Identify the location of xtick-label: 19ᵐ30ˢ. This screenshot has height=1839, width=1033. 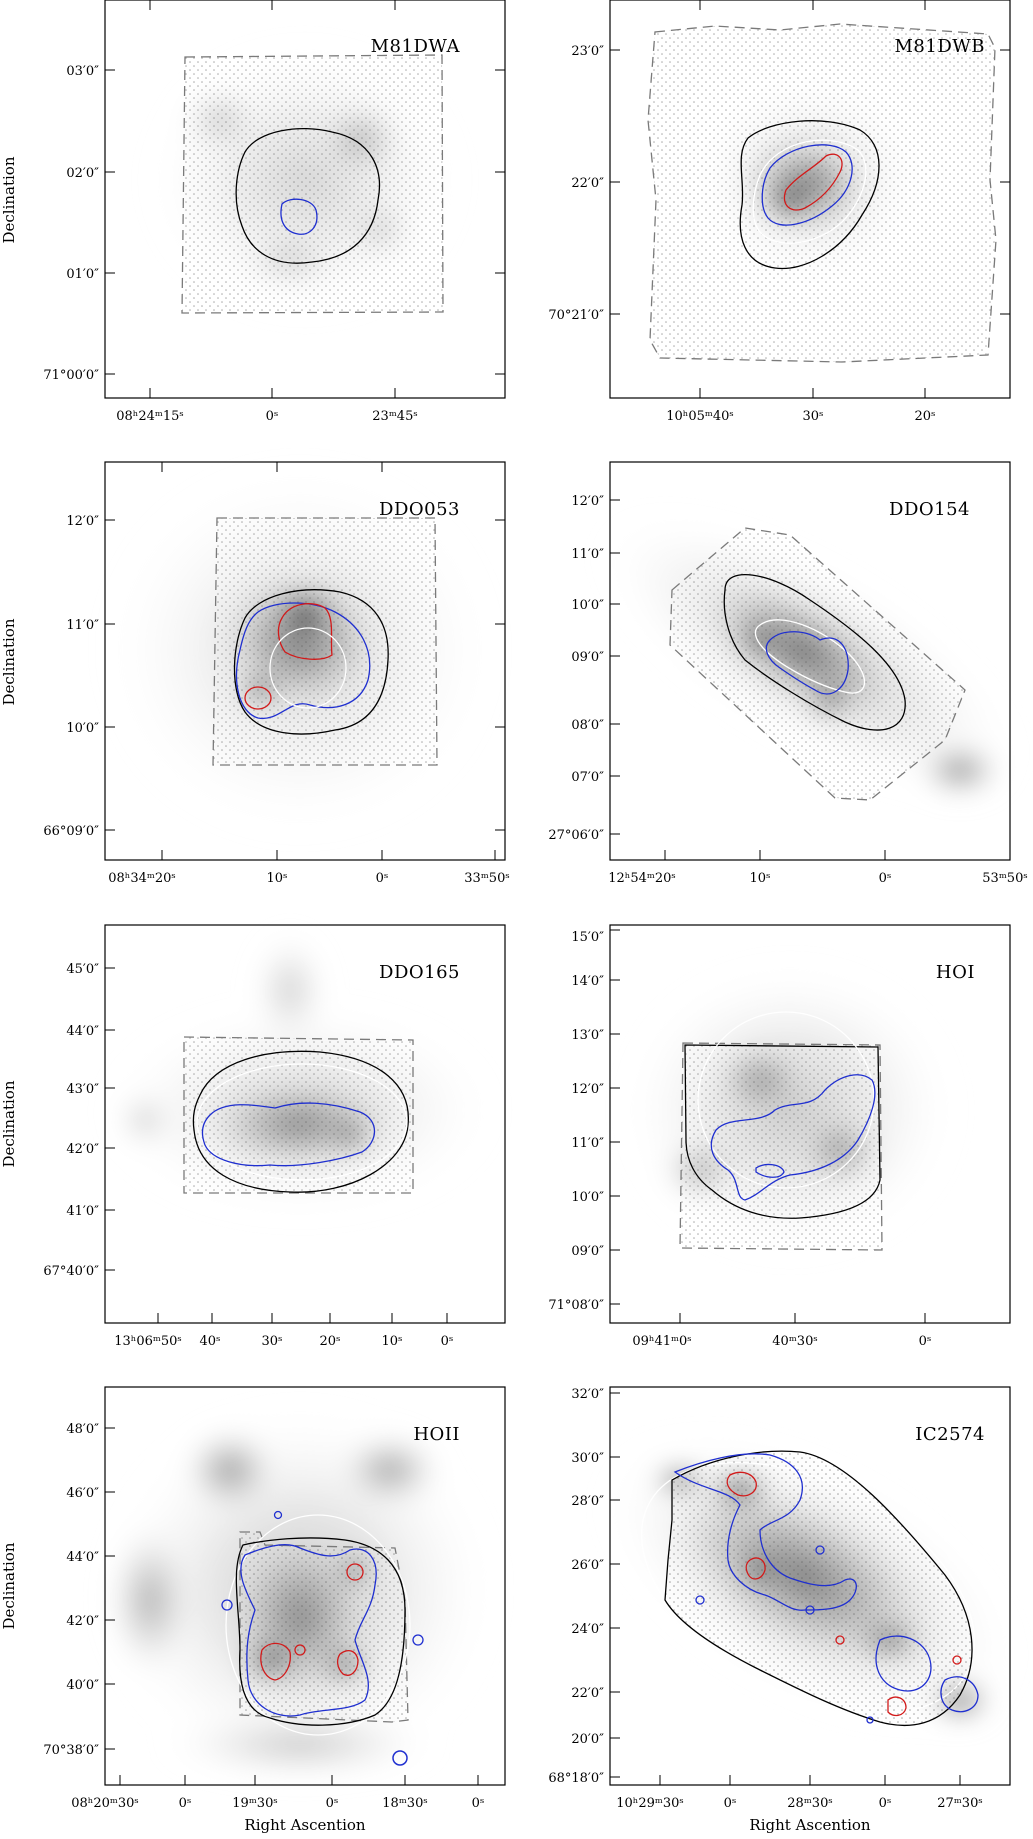
(254, 1803).